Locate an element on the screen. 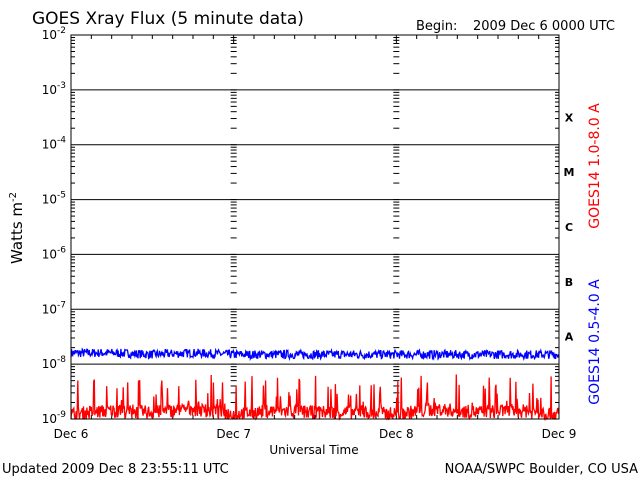 The width and height of the screenshot is (640, 480). legend-red-group: GOES14 1.0-8.0 A is located at coordinates (595, 166).